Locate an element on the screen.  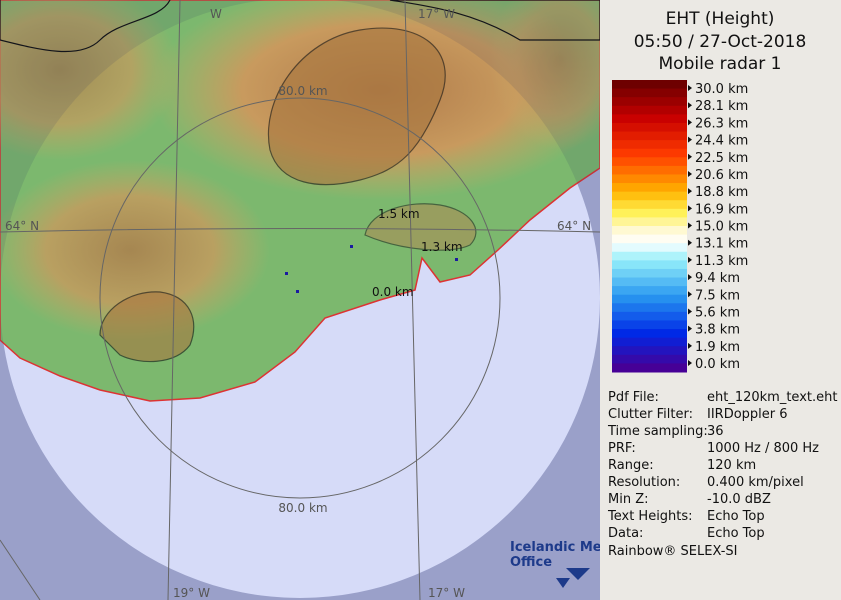
legend-label: 7.5 km is located at coordinates (717, 295).